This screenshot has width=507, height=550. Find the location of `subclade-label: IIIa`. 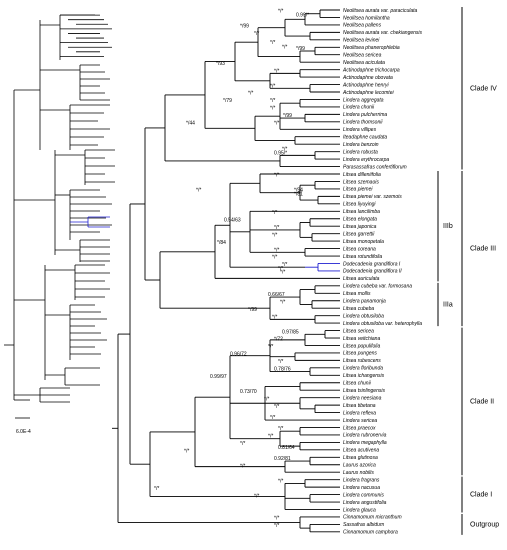

subclade-label: IIIa is located at coordinates (448, 304).